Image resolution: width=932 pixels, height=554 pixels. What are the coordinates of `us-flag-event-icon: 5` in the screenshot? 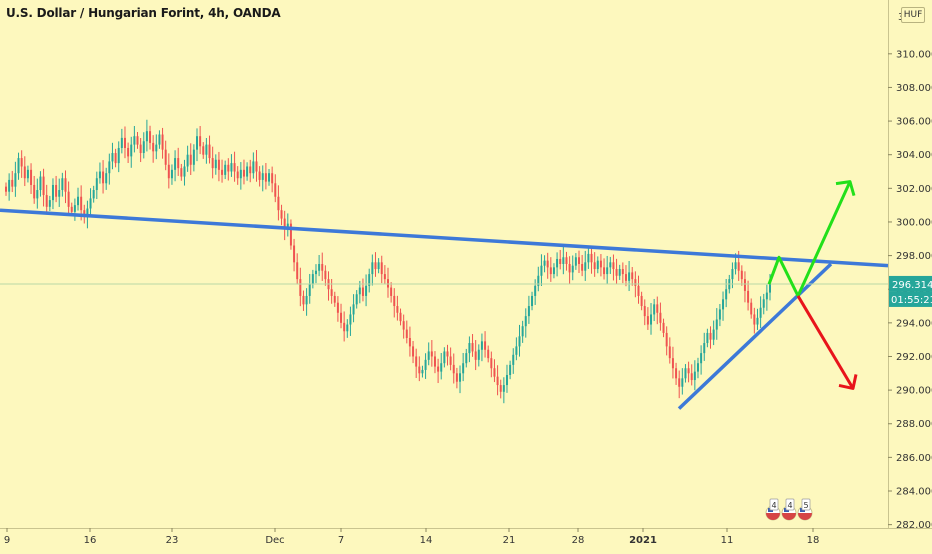 It's located at (805, 509).